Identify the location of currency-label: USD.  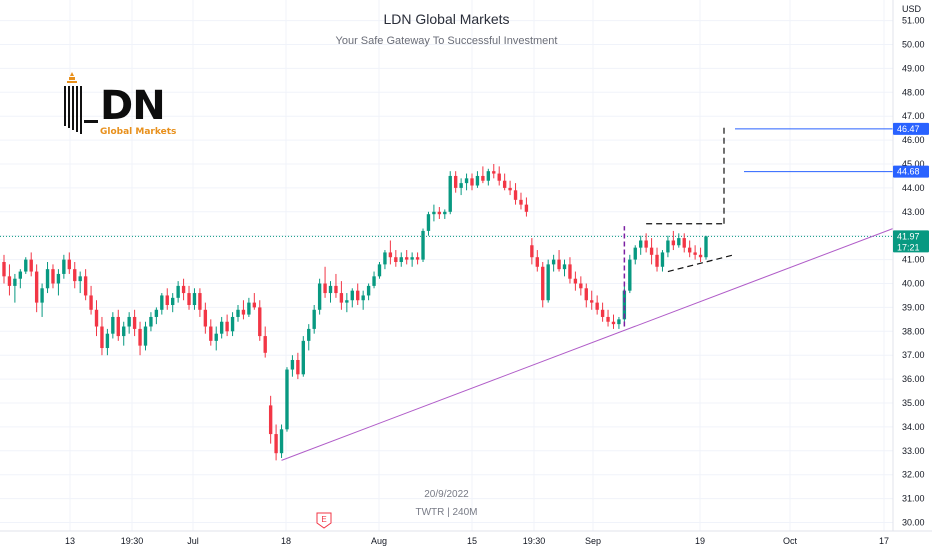
(912, 9).